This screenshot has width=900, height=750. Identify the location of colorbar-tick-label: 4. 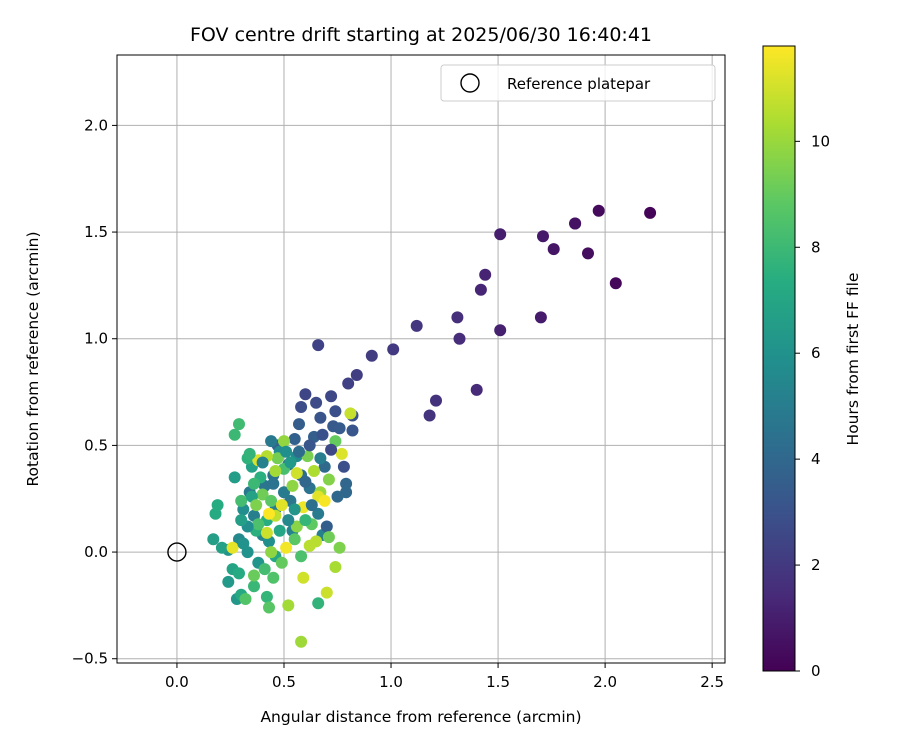
(816, 459).